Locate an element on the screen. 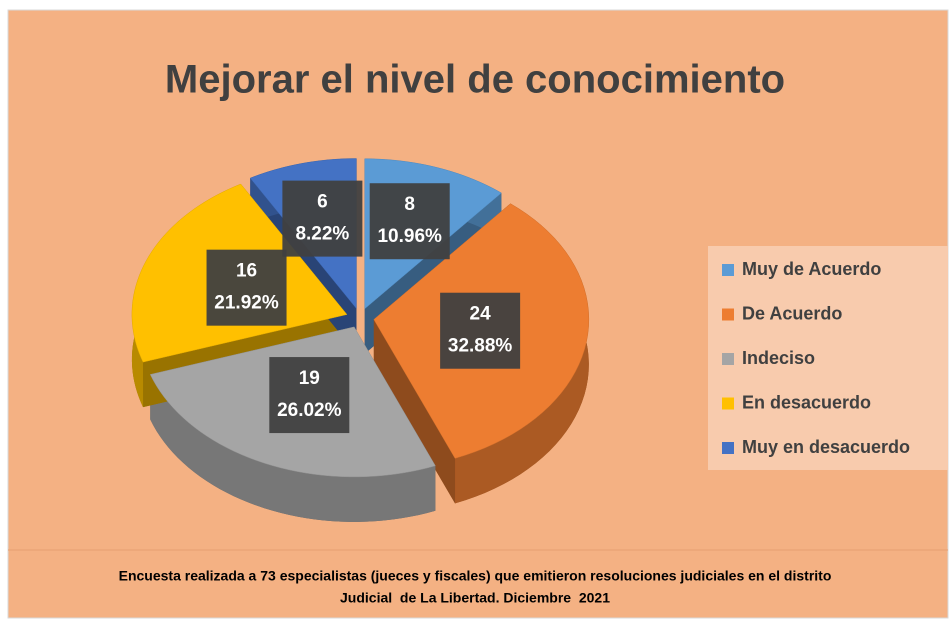 The image size is (950, 624). legend is located at coordinates (828, 358).